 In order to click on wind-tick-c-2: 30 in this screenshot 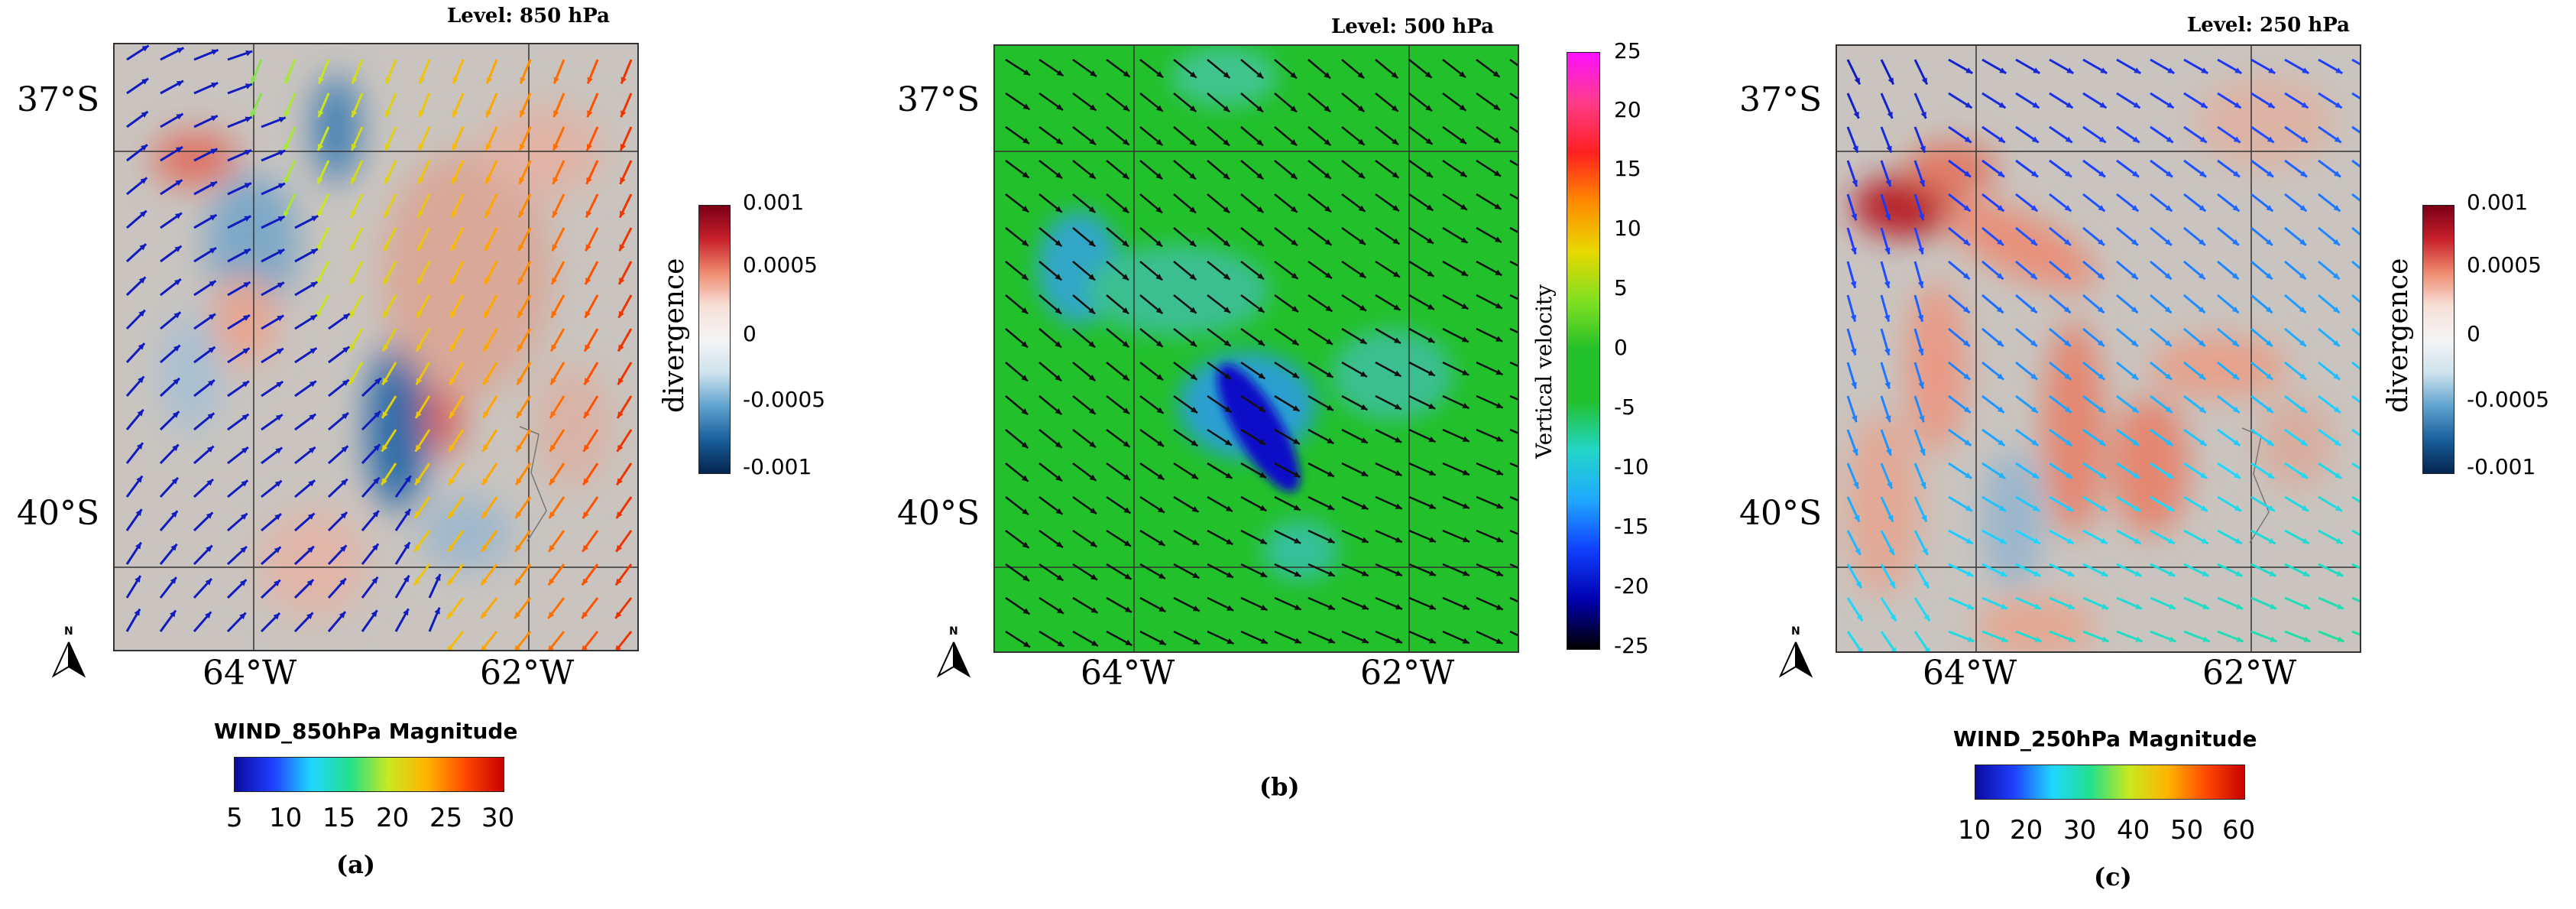, I will do `click(2080, 830)`.